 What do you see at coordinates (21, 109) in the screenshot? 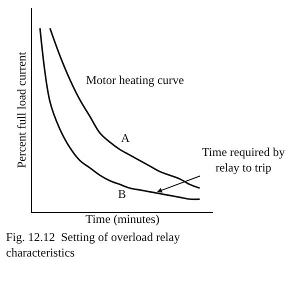
I see `y-axis-title: Percent full load current` at bounding box center [21, 109].